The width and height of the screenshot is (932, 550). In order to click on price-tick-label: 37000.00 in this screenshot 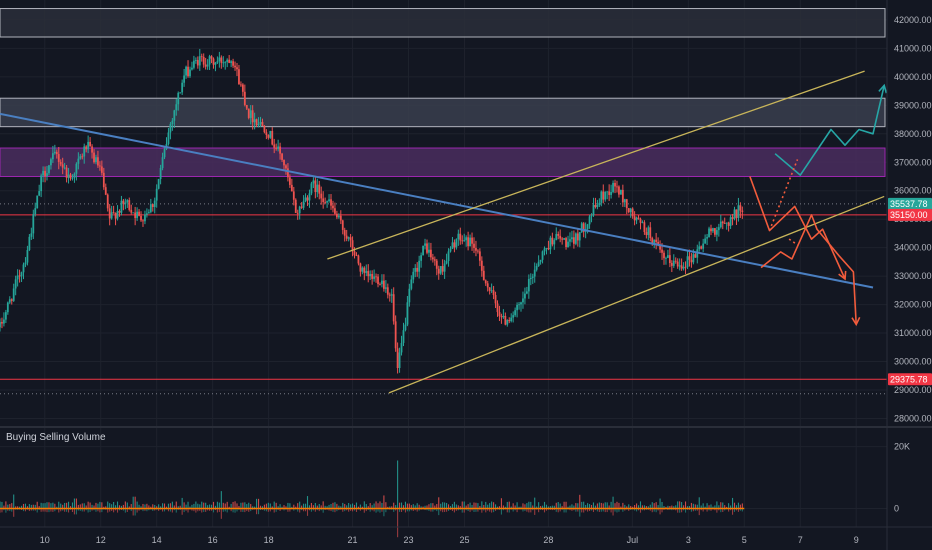, I will do `click(913, 162)`.